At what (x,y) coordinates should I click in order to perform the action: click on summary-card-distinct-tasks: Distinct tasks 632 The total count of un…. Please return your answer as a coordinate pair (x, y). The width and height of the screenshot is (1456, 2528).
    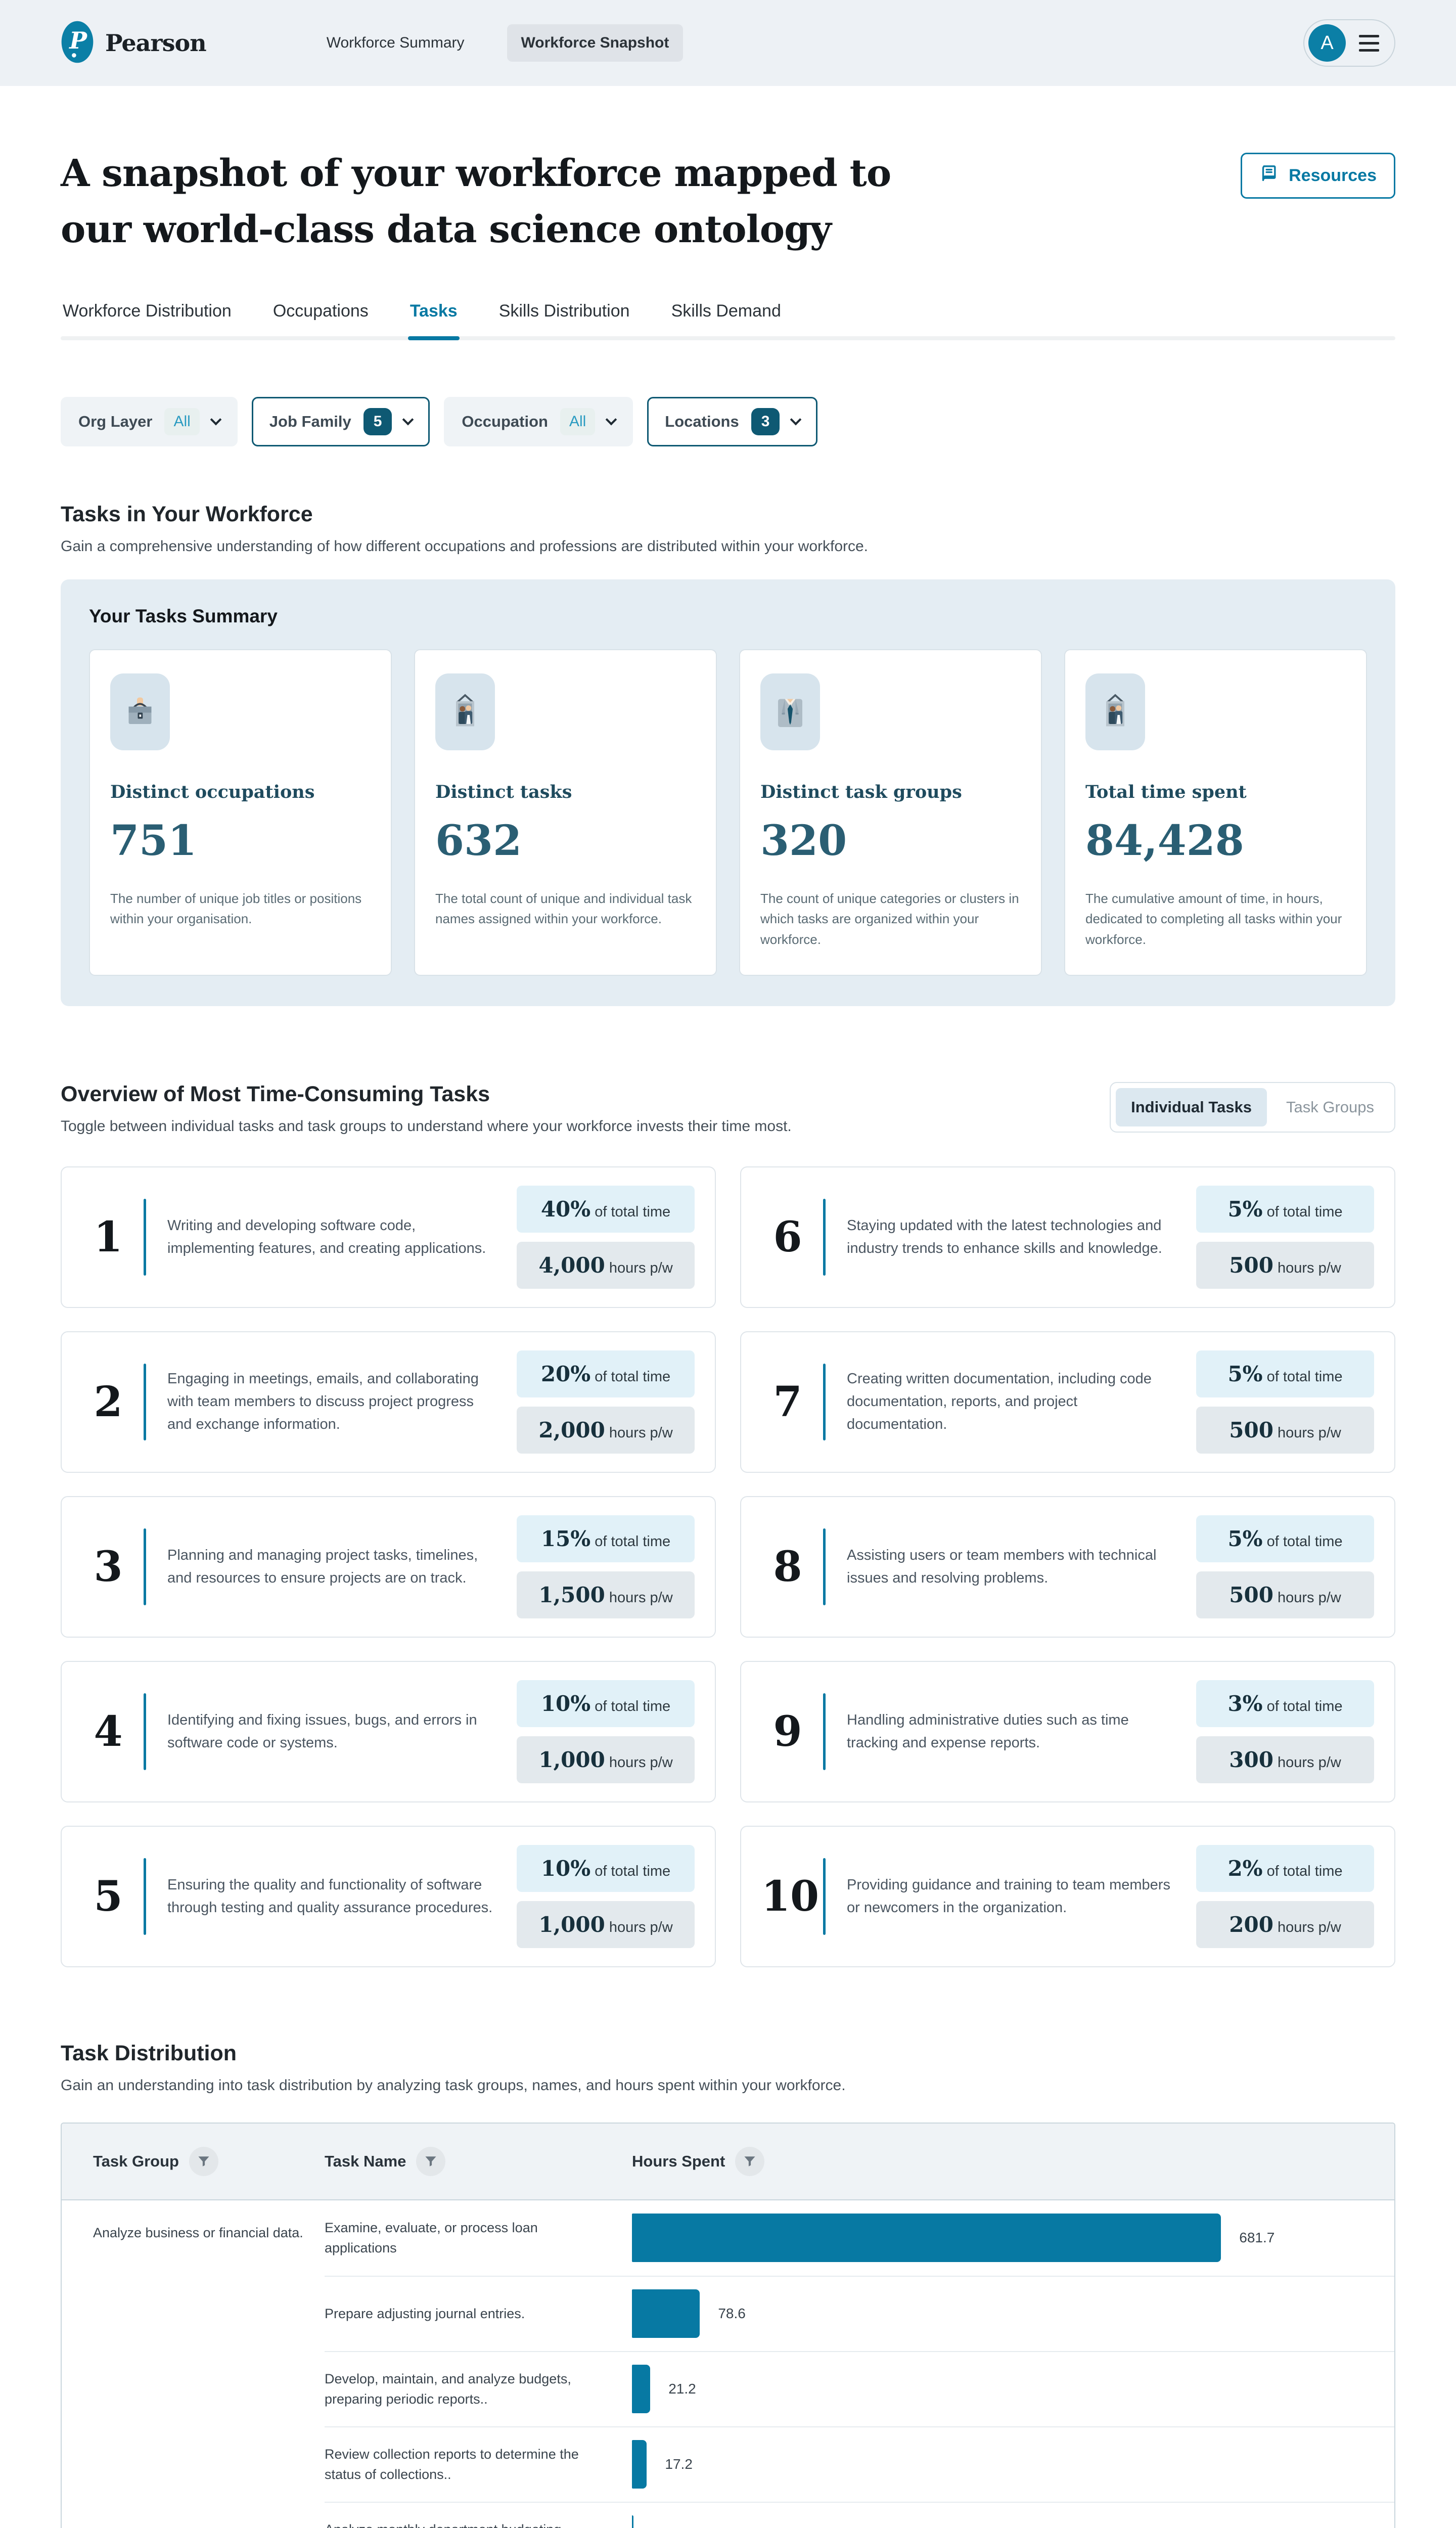
    Looking at the image, I should click on (565, 813).